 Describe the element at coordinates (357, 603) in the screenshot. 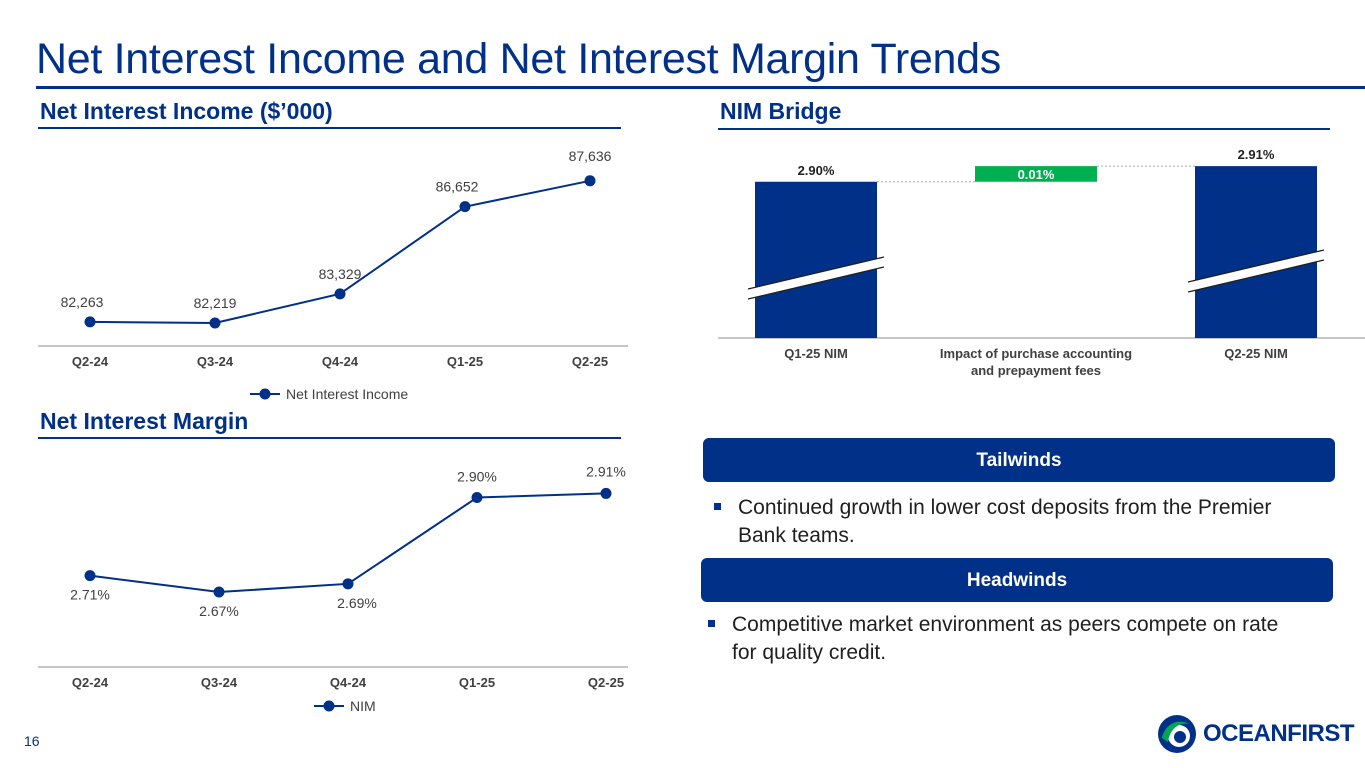

I see `data-label: 2.69%` at that location.